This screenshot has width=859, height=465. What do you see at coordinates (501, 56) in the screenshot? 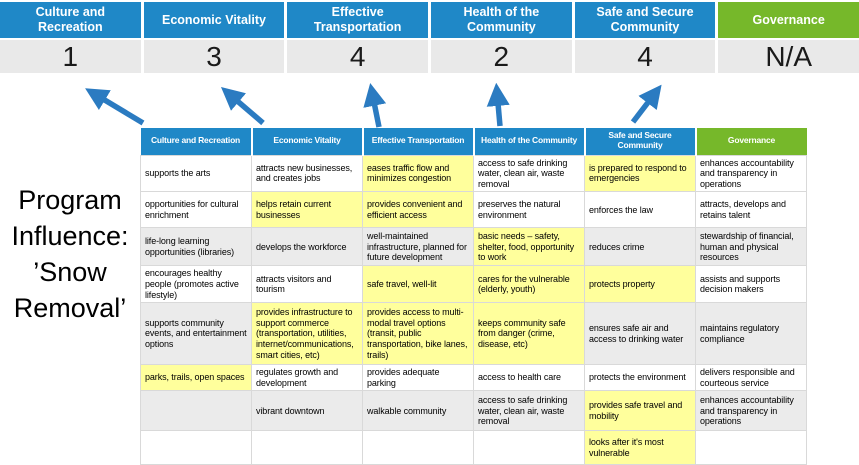
I see `banner-score-value: 2` at bounding box center [501, 56].